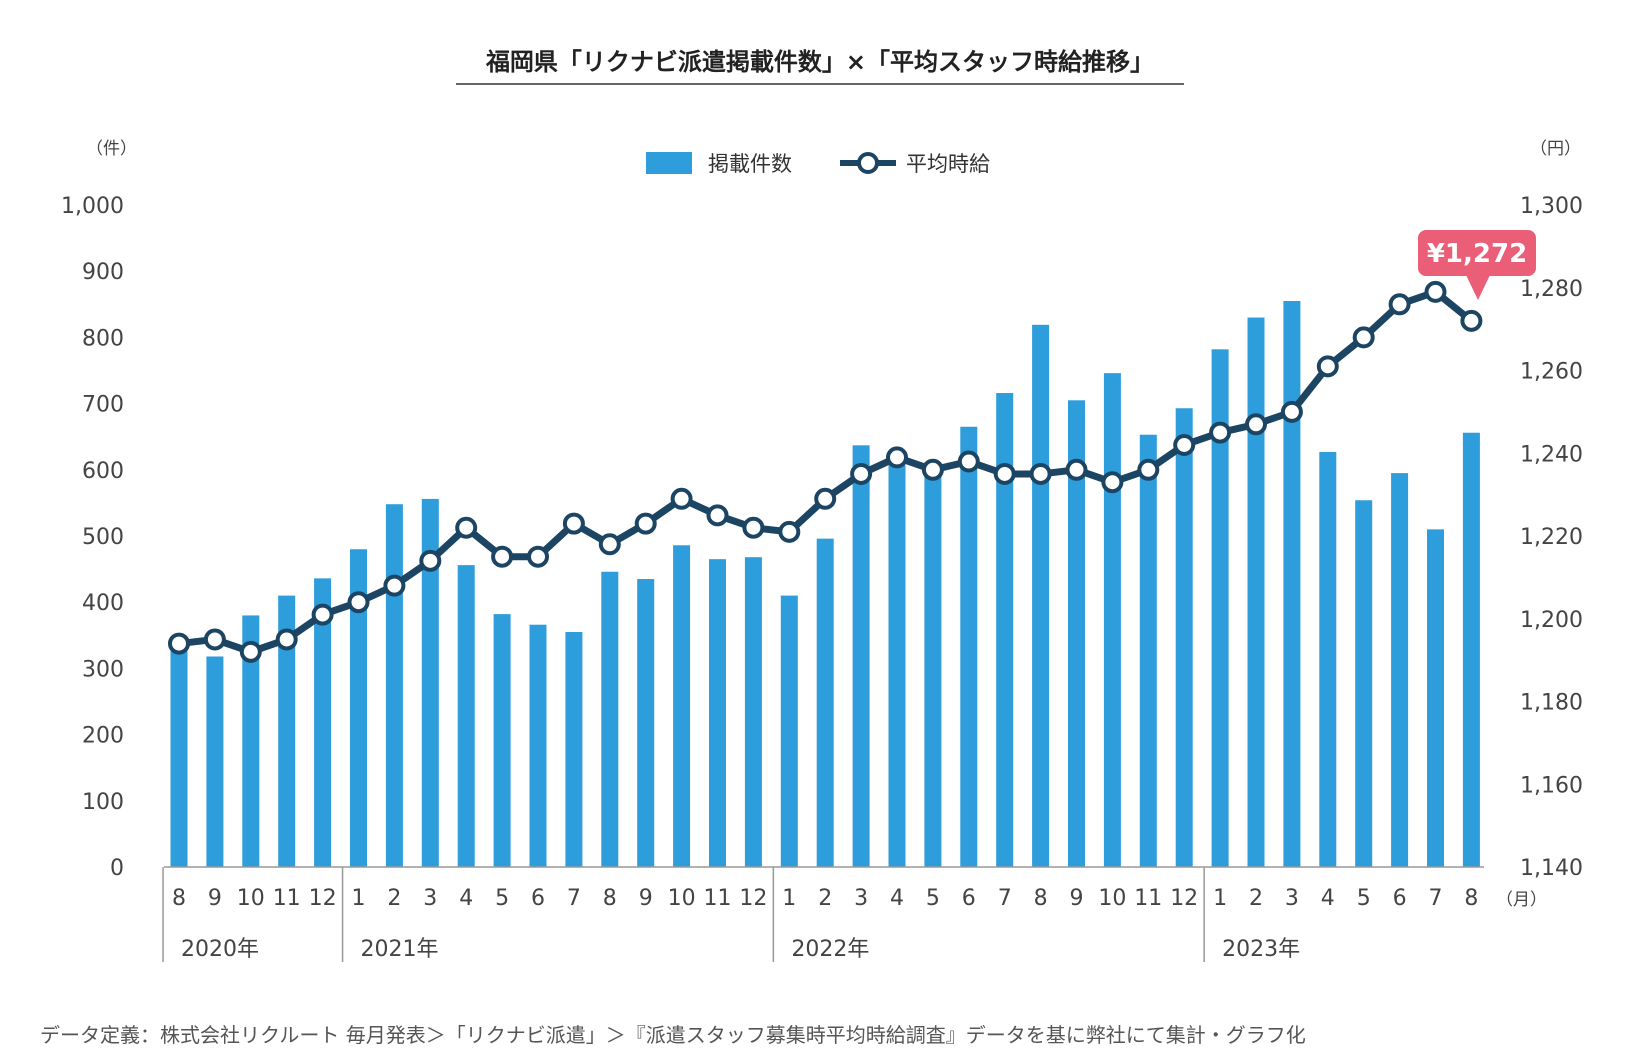 The height and width of the screenshot is (1062, 1640). What do you see at coordinates (1555, 149) in the screenshot?
I see `right-axis-unit: （円）` at bounding box center [1555, 149].